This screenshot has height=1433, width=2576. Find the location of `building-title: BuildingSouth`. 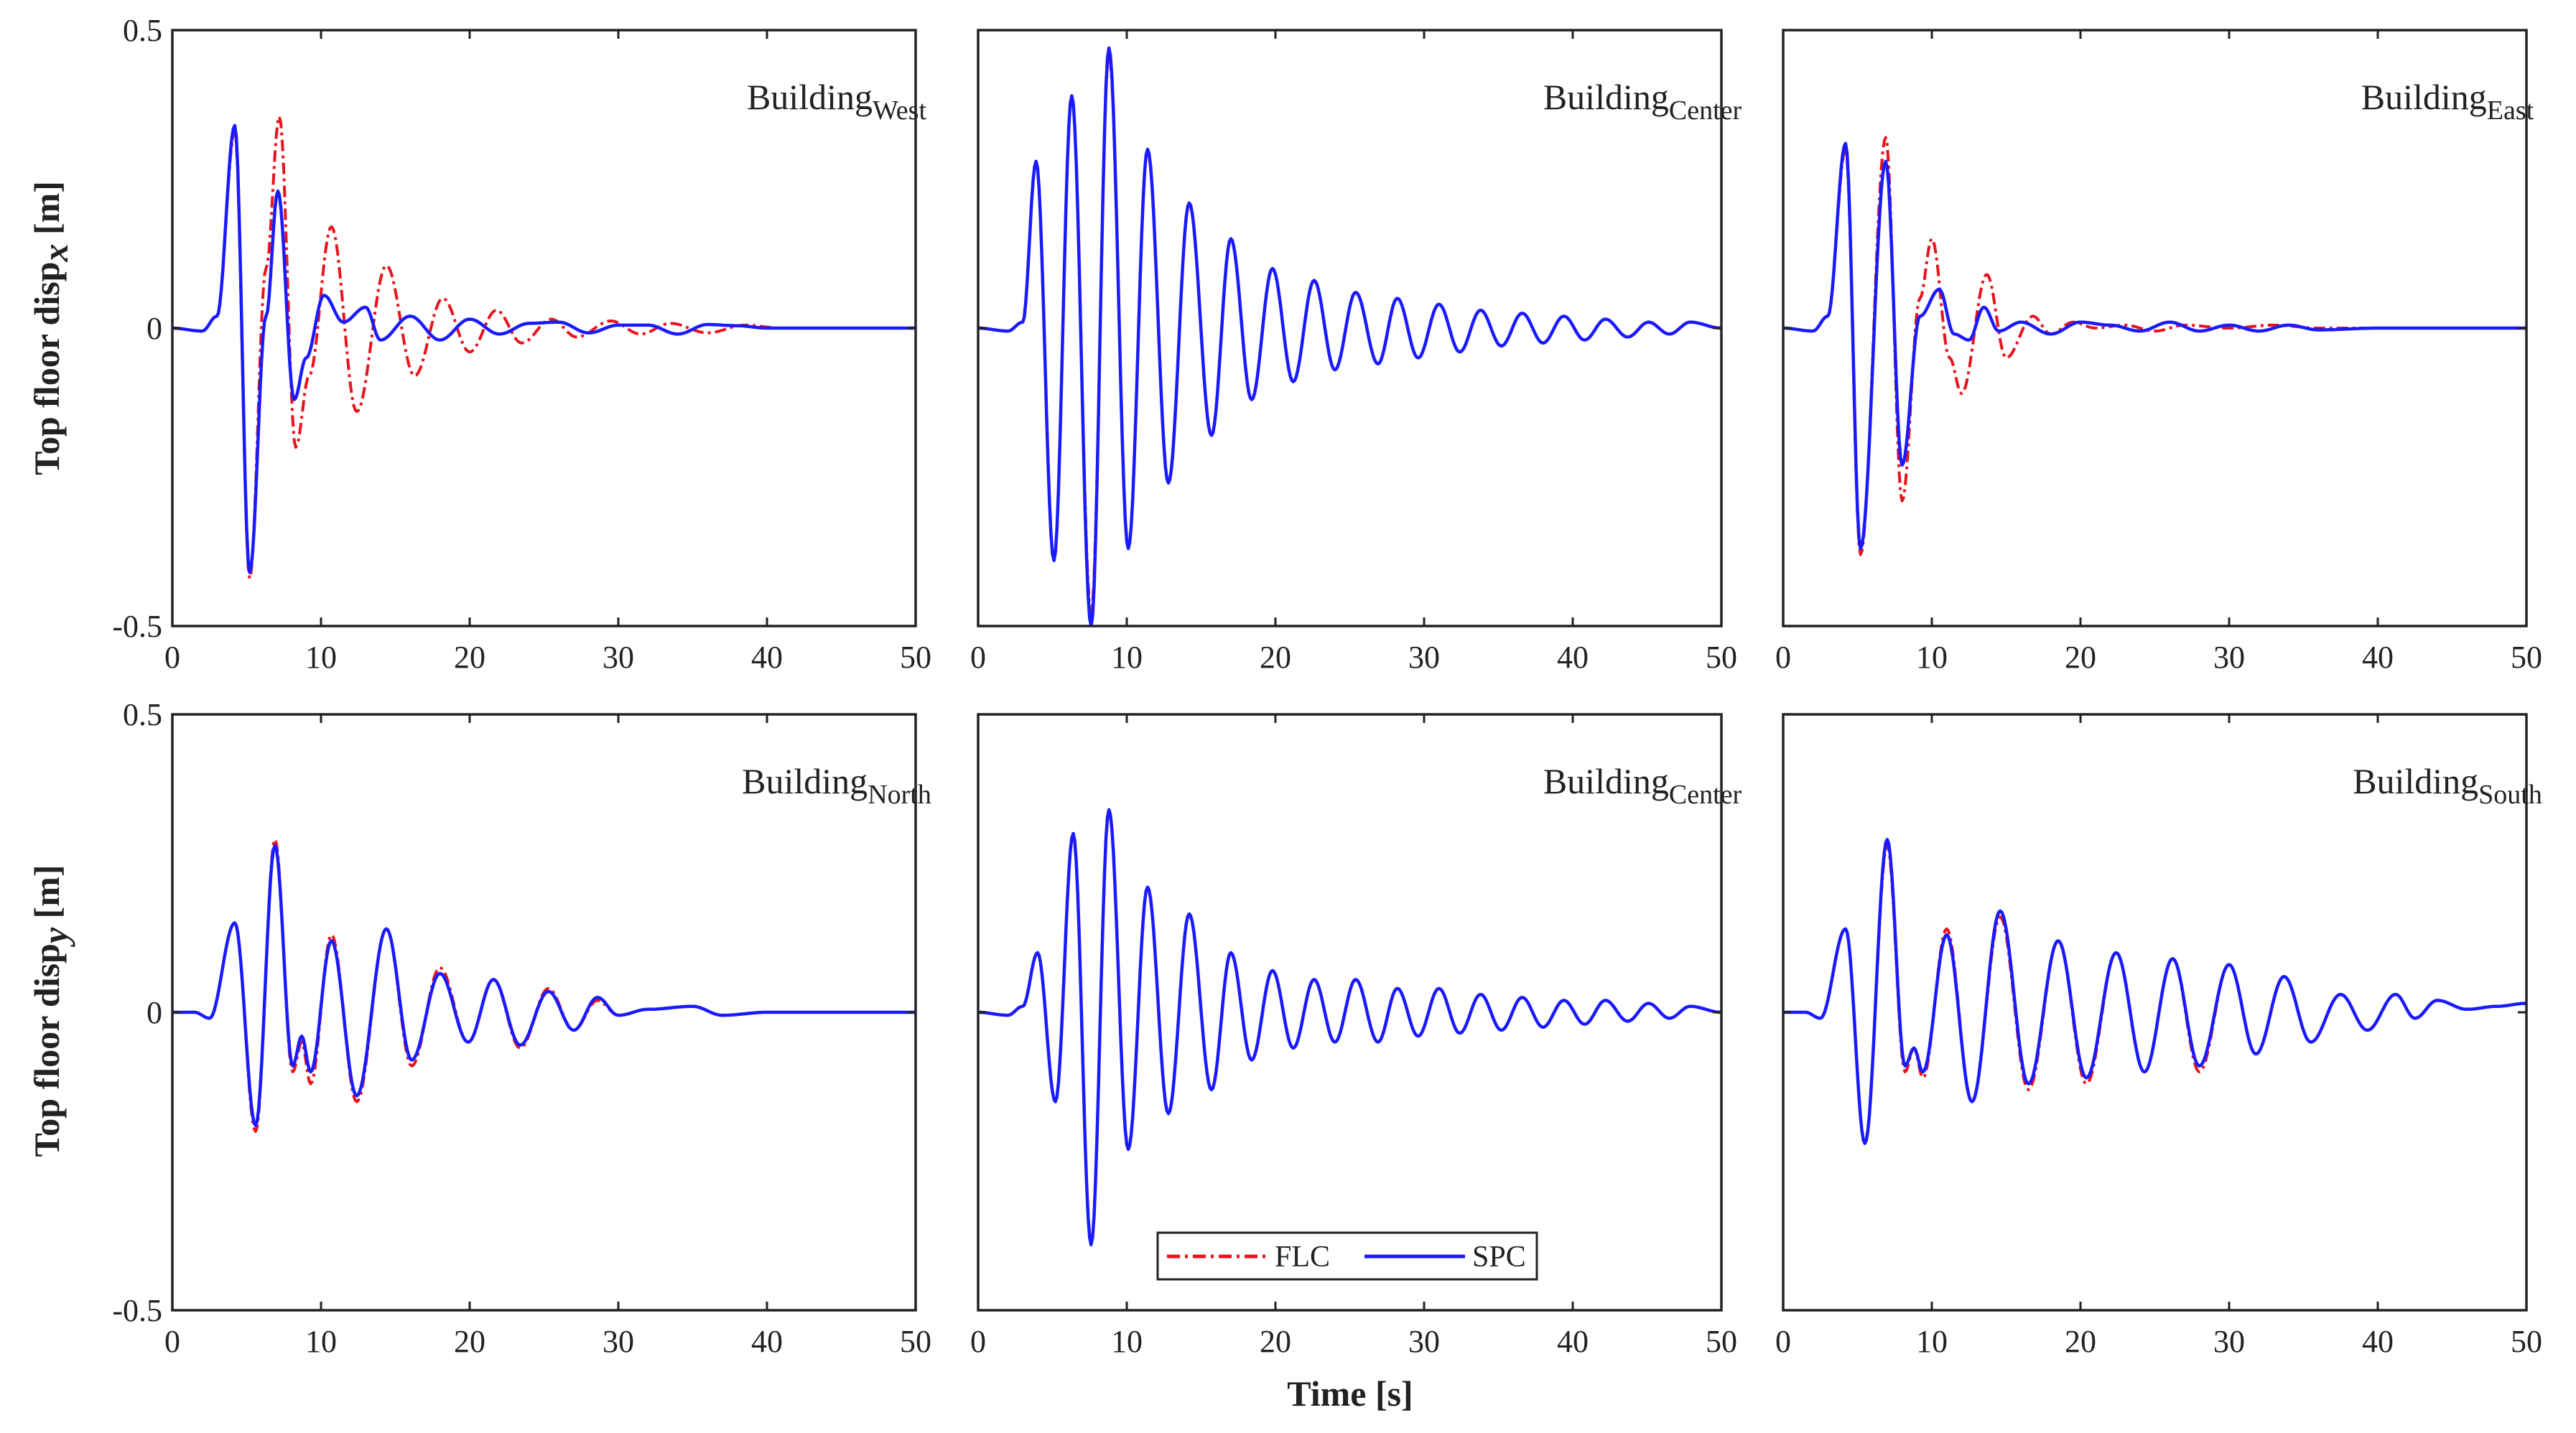

building-title: BuildingSouth is located at coordinates (2447, 785).